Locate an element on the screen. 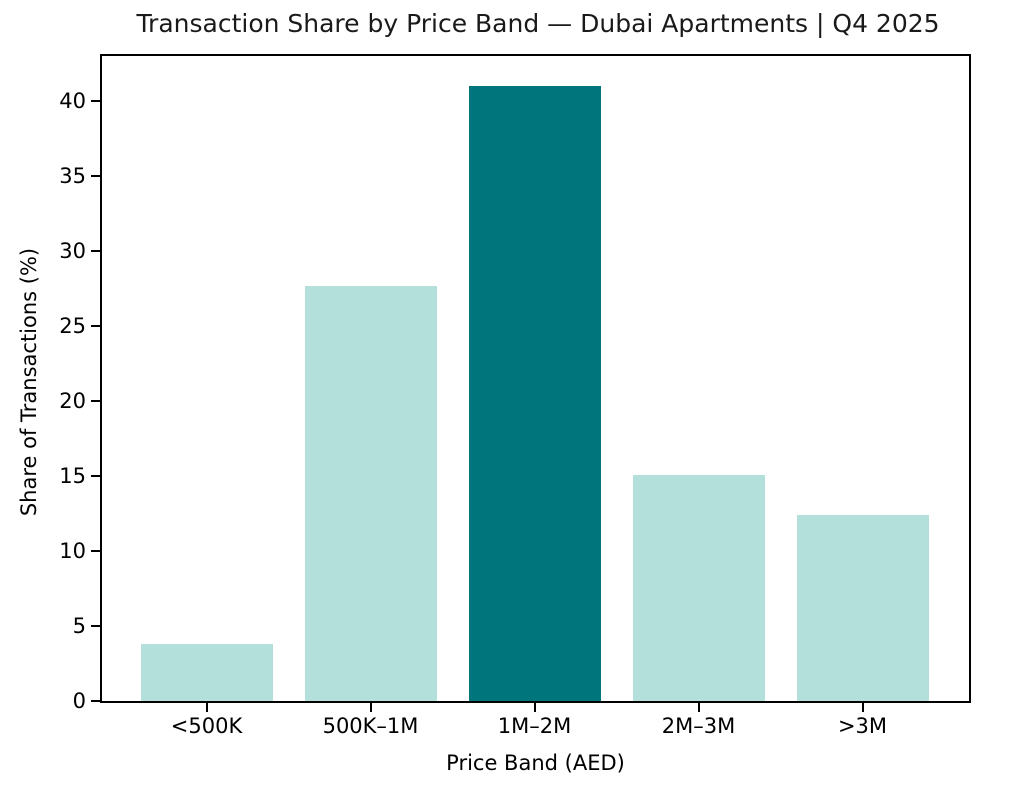 Image resolution: width=1024 pixels, height=797 pixels. bar-2M–3M is located at coordinates (698, 587).